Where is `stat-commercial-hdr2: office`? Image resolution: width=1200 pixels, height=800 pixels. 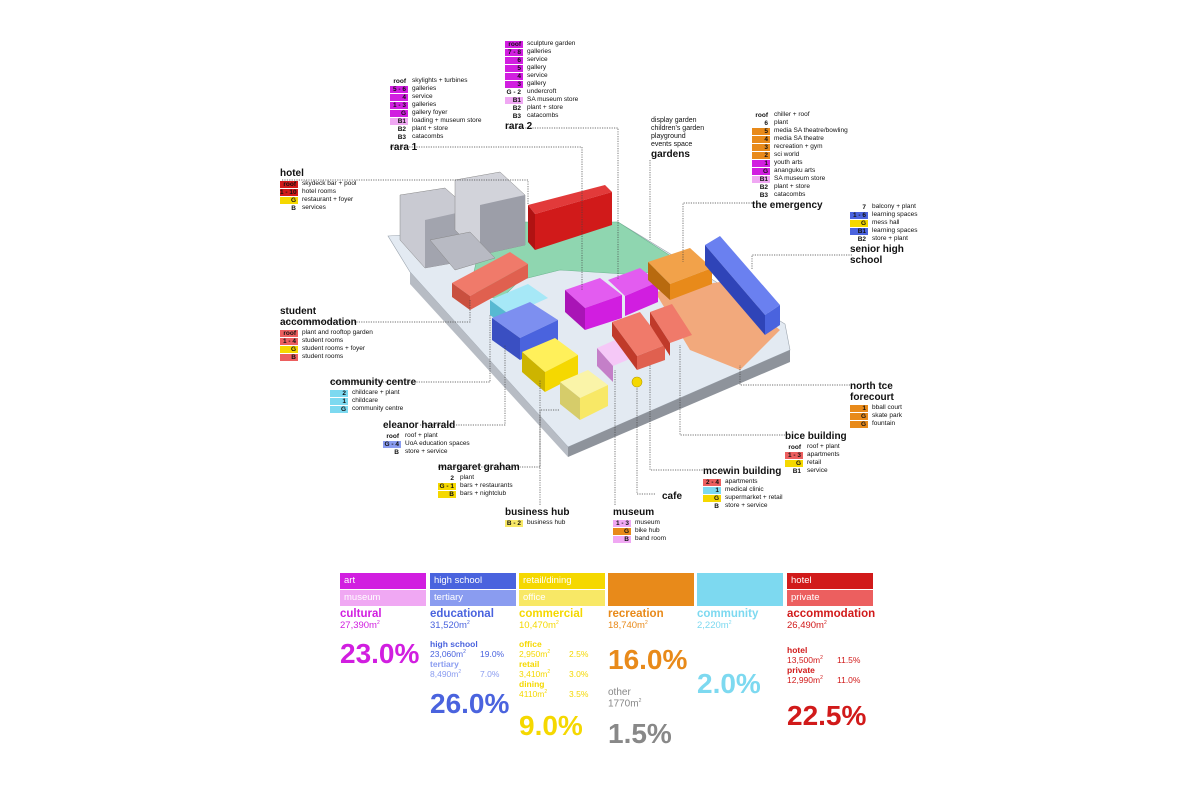
stat-commercial-hdr2: office is located at coordinates (562, 598).